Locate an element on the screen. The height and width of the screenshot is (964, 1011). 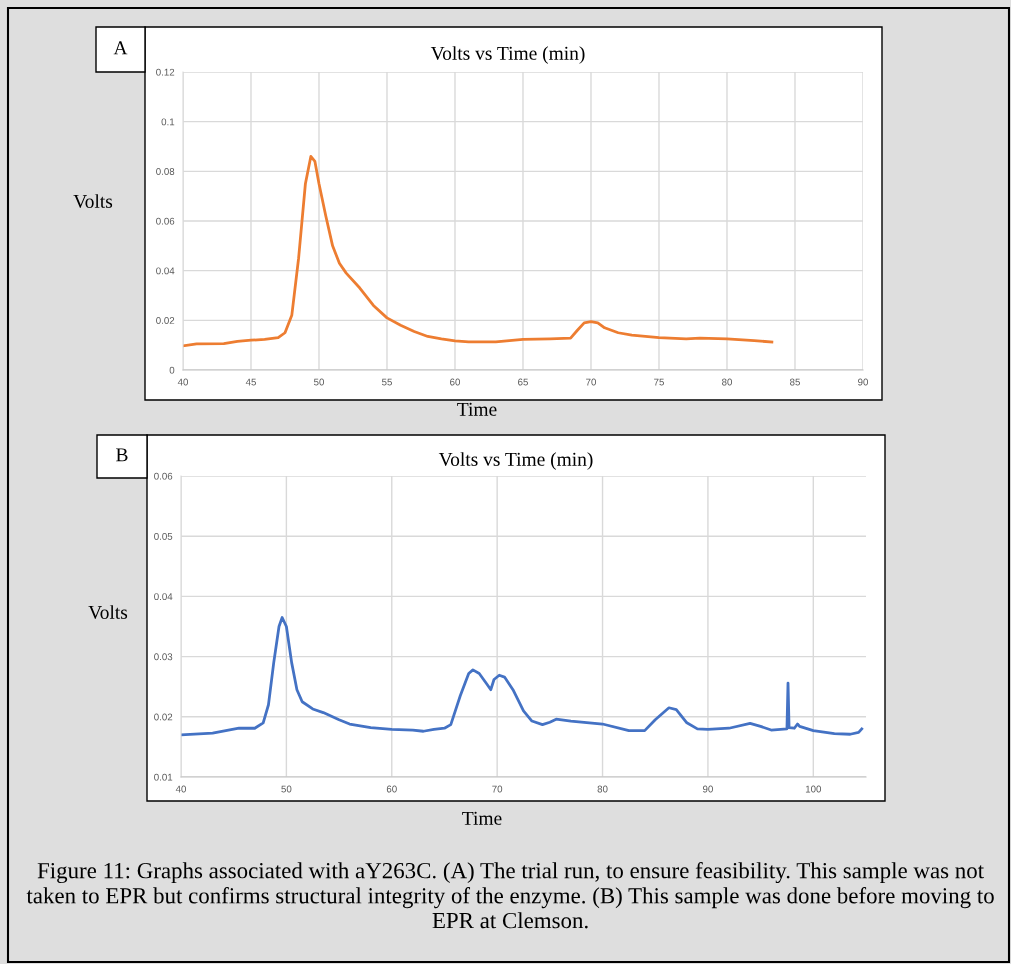
y-tick-label: 0.12 is located at coordinates (165, 72).